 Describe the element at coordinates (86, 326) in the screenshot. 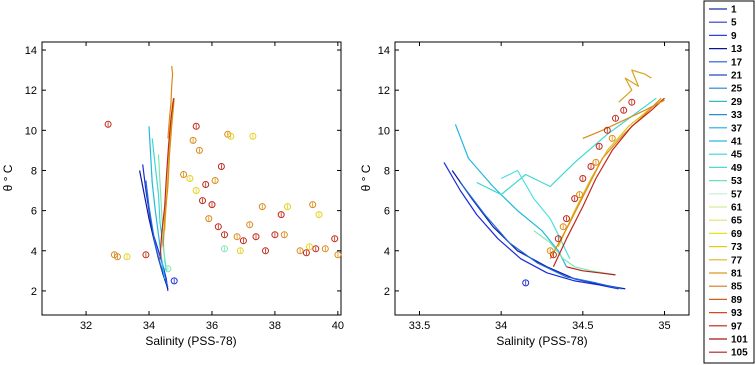

I see `x-tick-label-0-0: 32` at that location.